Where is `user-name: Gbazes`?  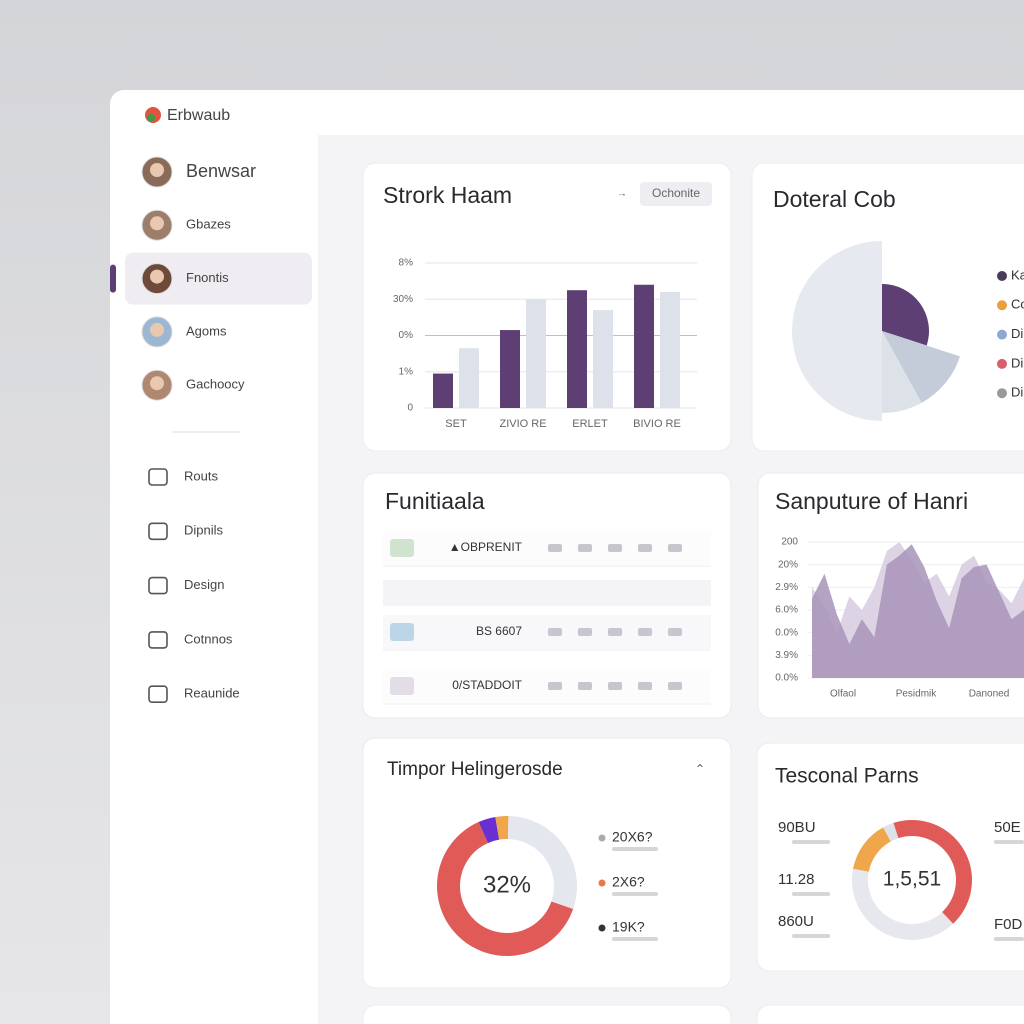
user-name: Gbazes is located at coordinates (208, 224).